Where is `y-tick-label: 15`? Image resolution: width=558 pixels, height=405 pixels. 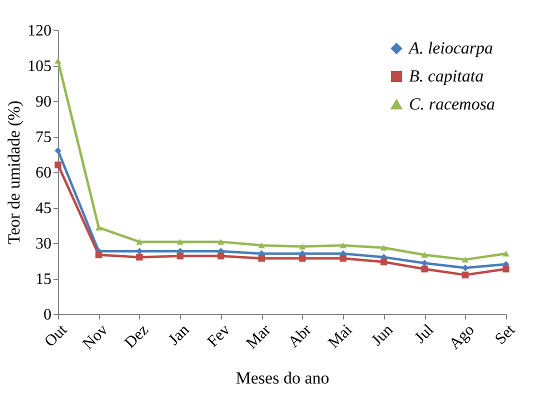
y-tick-label: 15 is located at coordinates (44, 279).